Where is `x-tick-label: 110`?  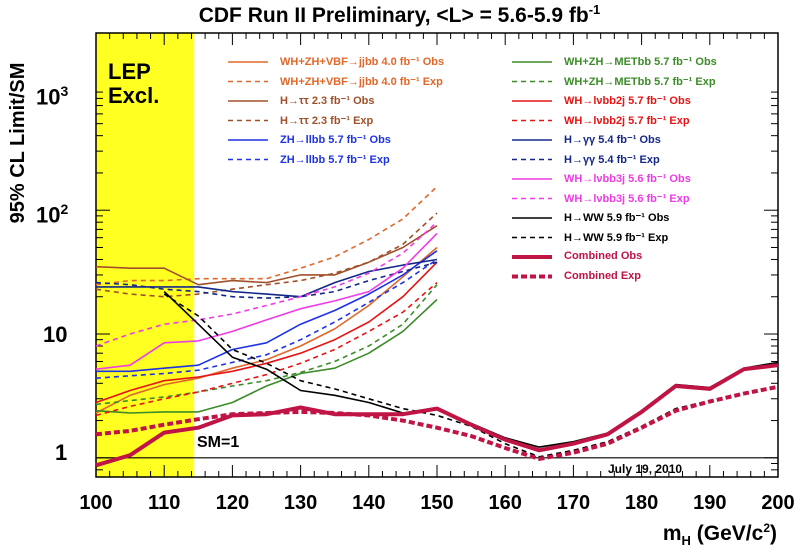
x-tick-label: 110 is located at coordinates (164, 503).